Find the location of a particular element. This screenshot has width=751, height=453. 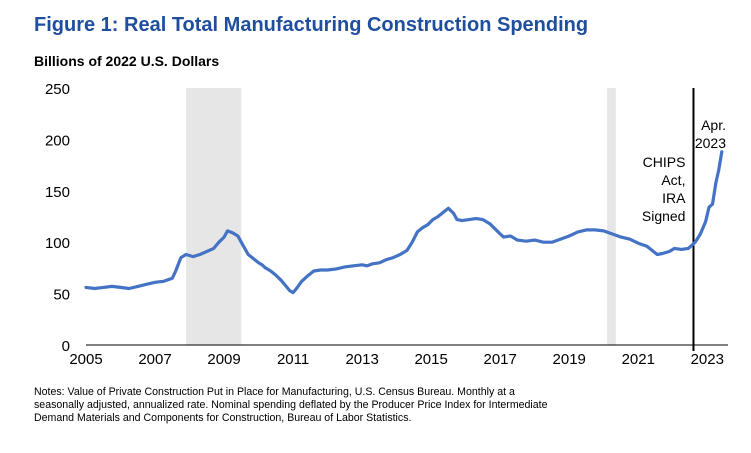

y-tick-label-0: 0 is located at coordinates (66, 346).